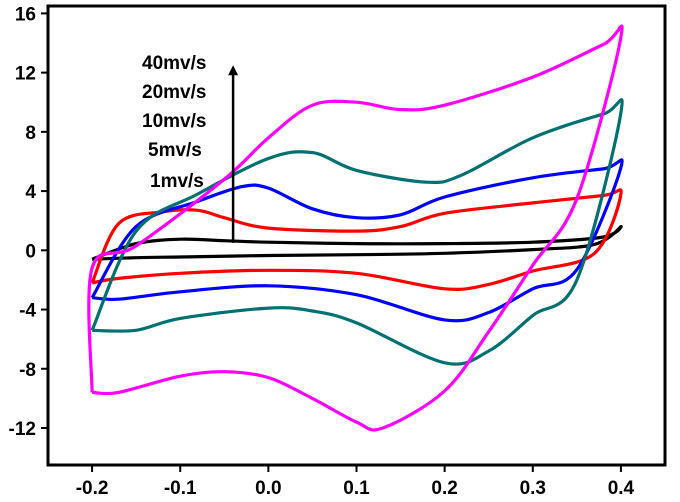 The height and width of the screenshot is (502, 680). What do you see at coordinates (268, 488) in the screenshot?
I see `x-tick-label: 0.0` at bounding box center [268, 488].